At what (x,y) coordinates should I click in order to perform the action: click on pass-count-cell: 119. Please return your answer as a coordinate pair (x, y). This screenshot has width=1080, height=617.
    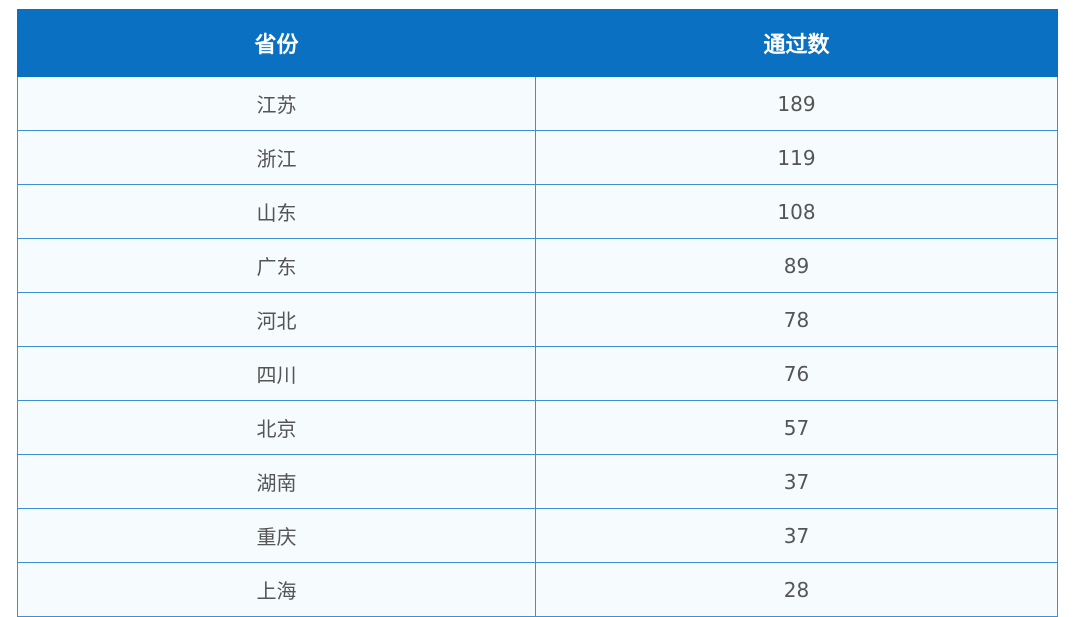
    Looking at the image, I should click on (796, 157).